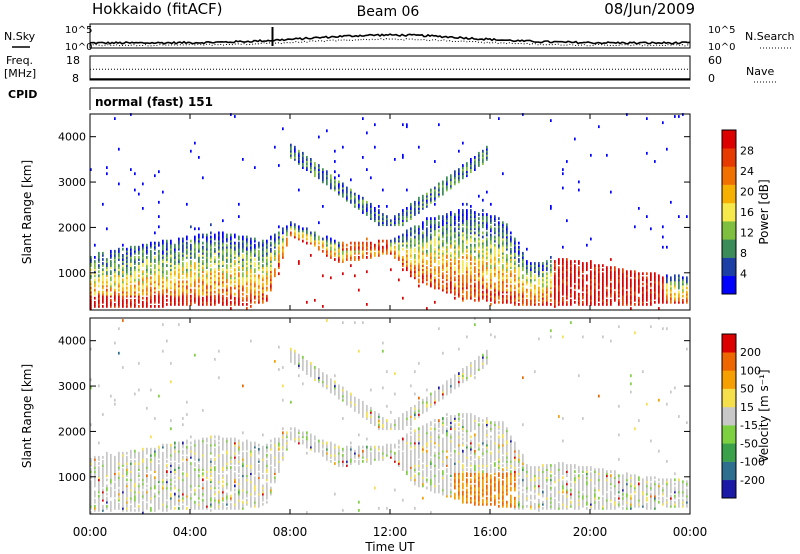 This screenshot has width=800, height=554. What do you see at coordinates (747, 171) in the screenshot?
I see `power-colorbar-tick: 24` at bounding box center [747, 171].